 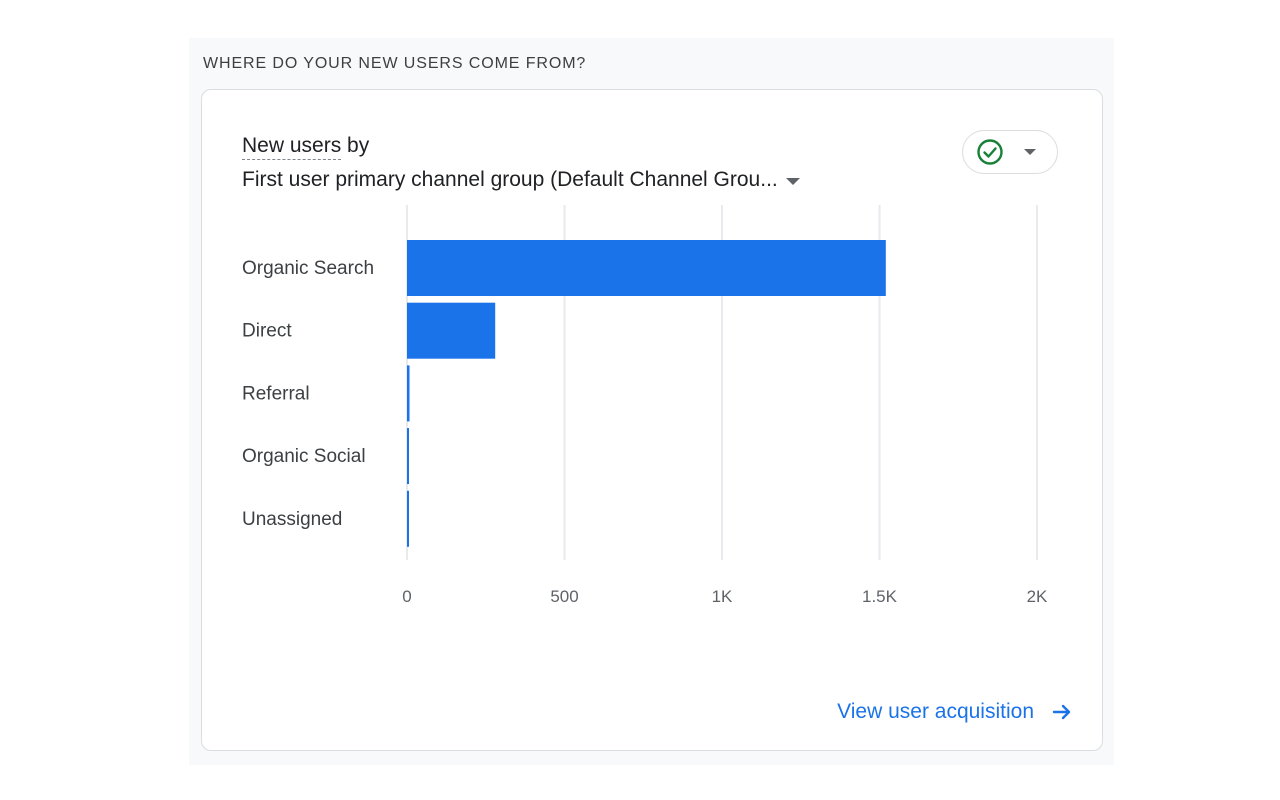 What do you see at coordinates (564, 596) in the screenshot?
I see `x-tick-label: 500` at bounding box center [564, 596].